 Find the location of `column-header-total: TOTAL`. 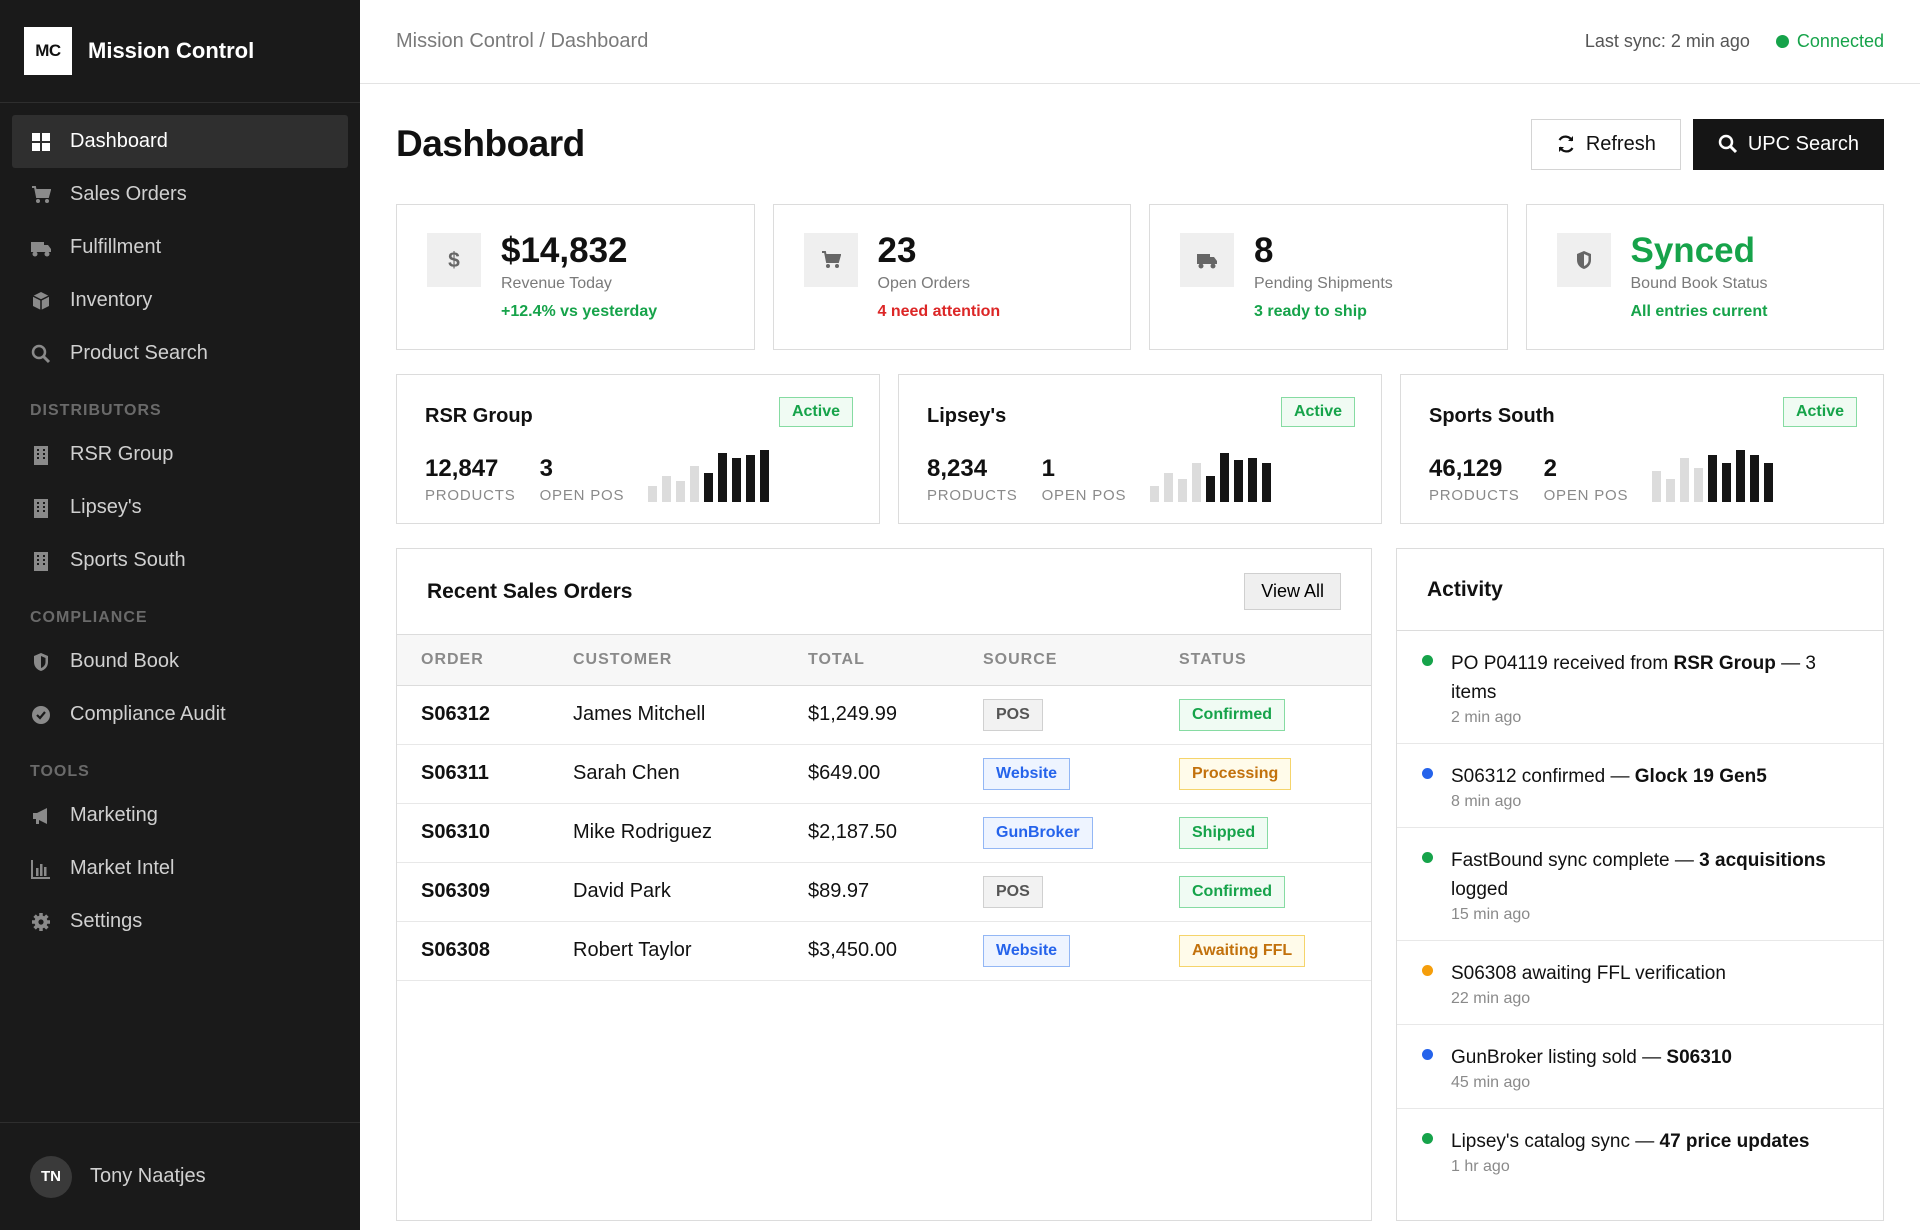

column-header-total: TOTAL is located at coordinates (895, 660).